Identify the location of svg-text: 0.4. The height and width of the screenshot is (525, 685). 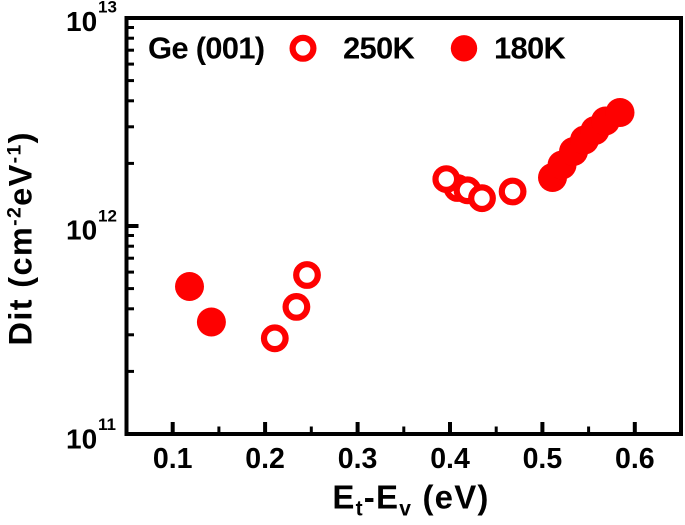
(450, 459).